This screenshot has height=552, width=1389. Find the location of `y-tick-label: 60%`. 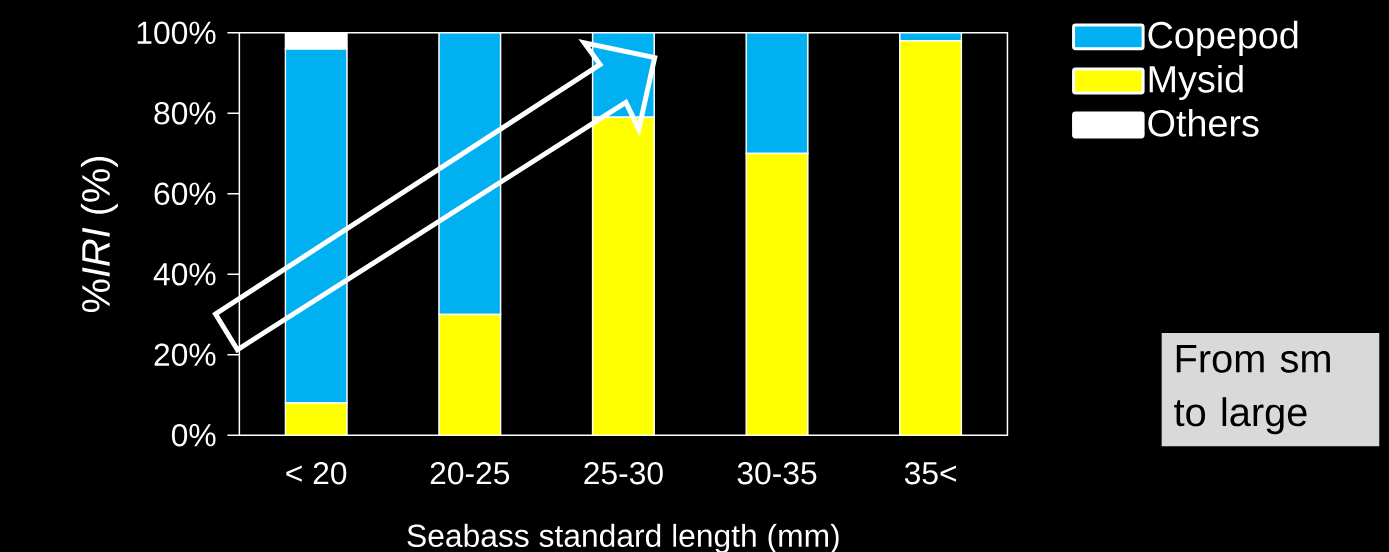

y-tick-label: 60% is located at coordinates (185, 193).